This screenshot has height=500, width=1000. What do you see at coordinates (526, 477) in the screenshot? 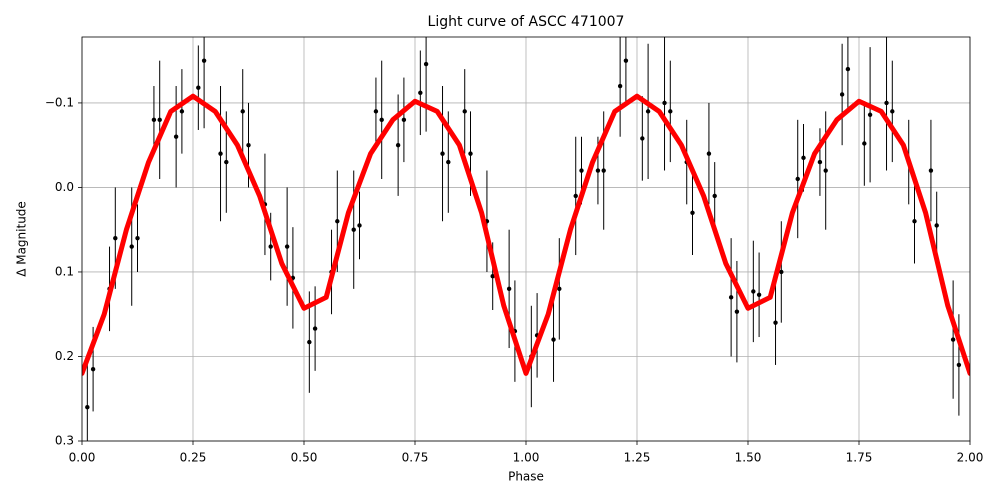
I see `x-axis-label: Phase` at bounding box center [526, 477].